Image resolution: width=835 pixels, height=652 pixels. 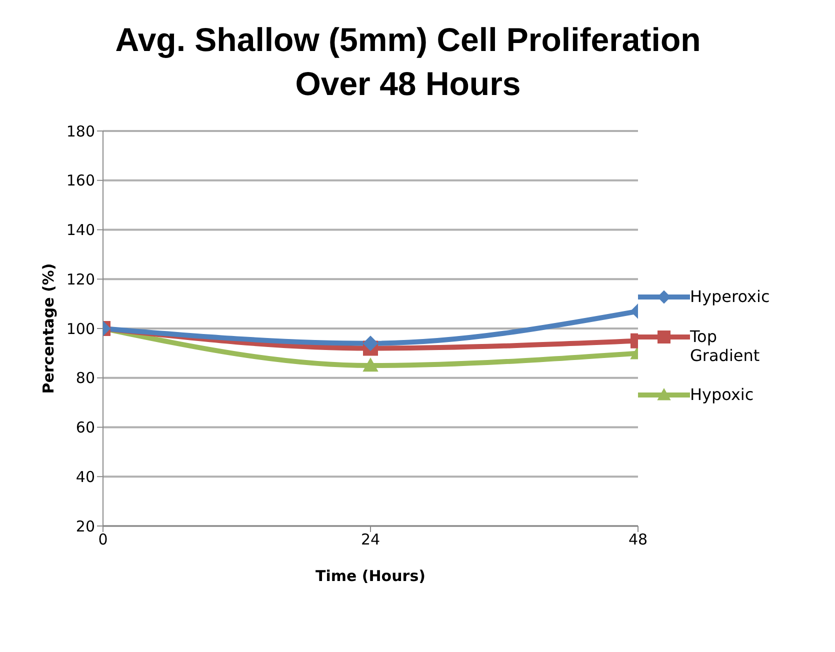 I want to click on legend-label: Hypoxic, so click(x=722, y=394).